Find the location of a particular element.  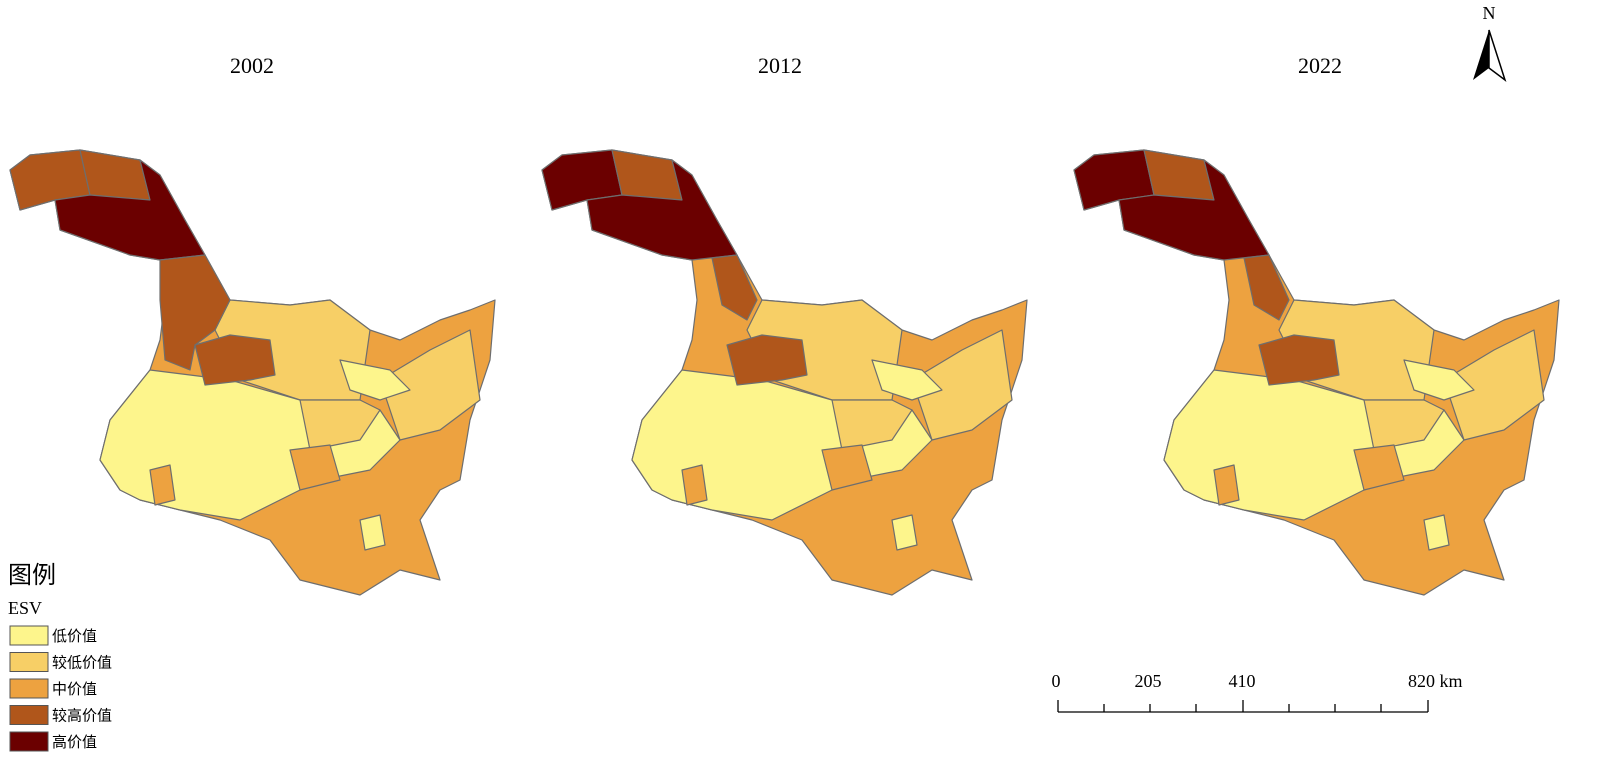

legend-label: 中价值 is located at coordinates (74, 689).